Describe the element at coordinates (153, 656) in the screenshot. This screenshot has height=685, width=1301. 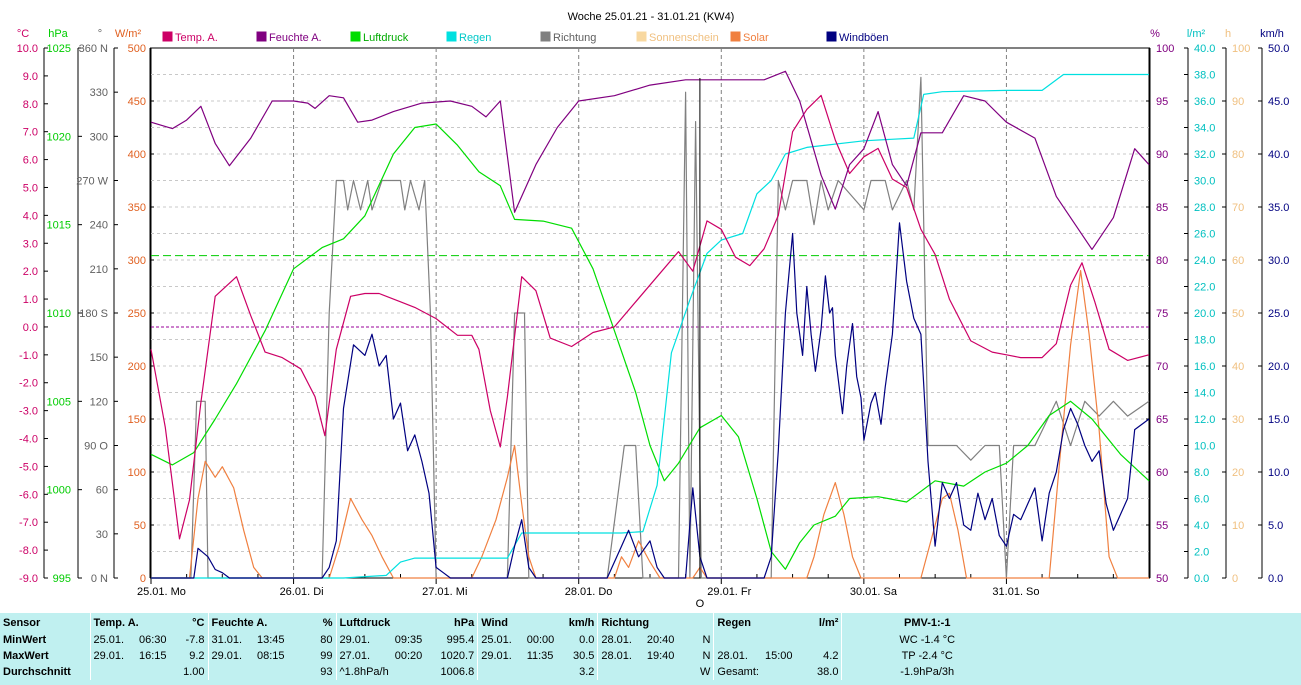
I see `temp-time: 16:15` at that location.